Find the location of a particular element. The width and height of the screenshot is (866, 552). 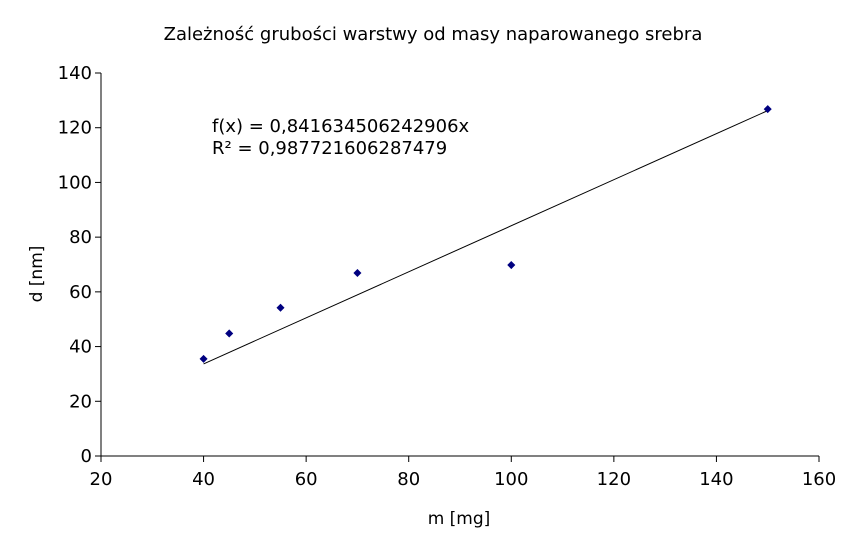

x-tick-label: 100 is located at coordinates (511, 479).